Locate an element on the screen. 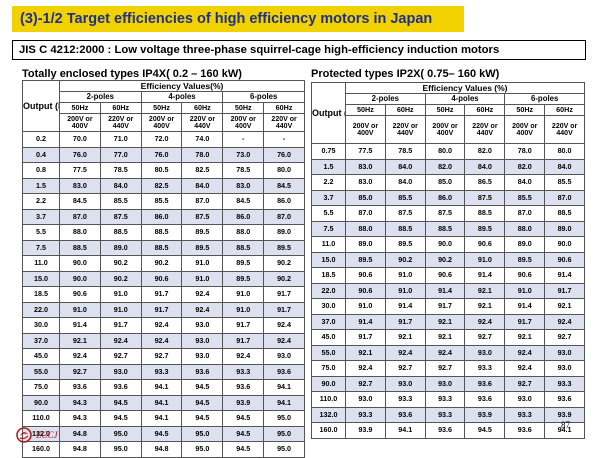 The image size is (600, 458). efficiency-cell: - is located at coordinates (243, 139).